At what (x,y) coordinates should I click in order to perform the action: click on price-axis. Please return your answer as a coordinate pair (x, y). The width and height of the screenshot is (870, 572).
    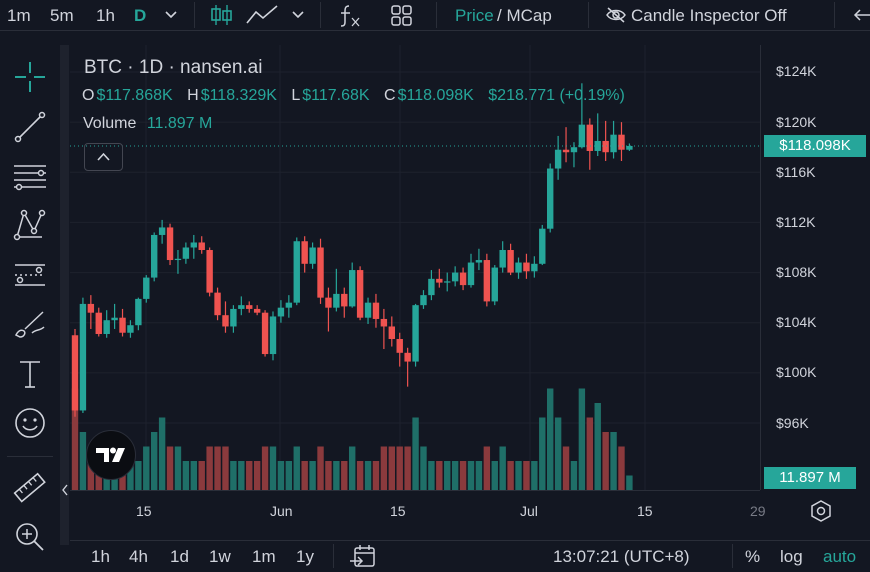
    Looking at the image, I should click on (815, 267).